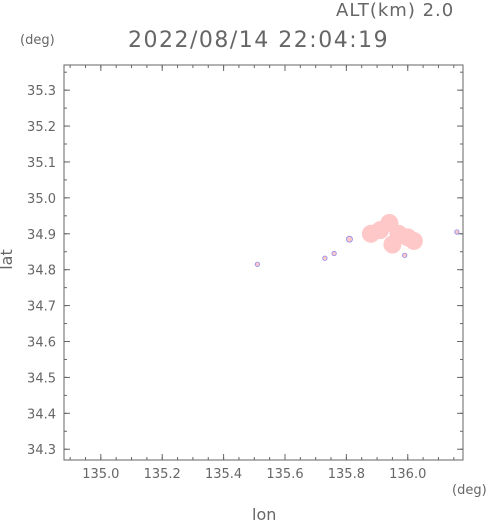  Describe the element at coordinates (223, 474) in the screenshot. I see `x-tick-label: 135.4` at that location.